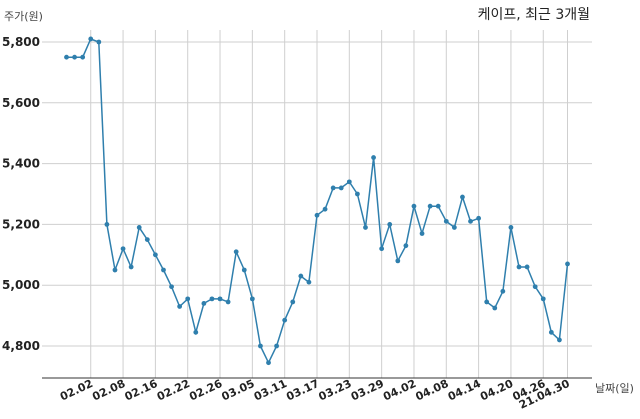 This screenshot has width=640, height=419. What do you see at coordinates (108, 390) in the screenshot?
I see `x-tick-label: 02.08` at bounding box center [108, 390].